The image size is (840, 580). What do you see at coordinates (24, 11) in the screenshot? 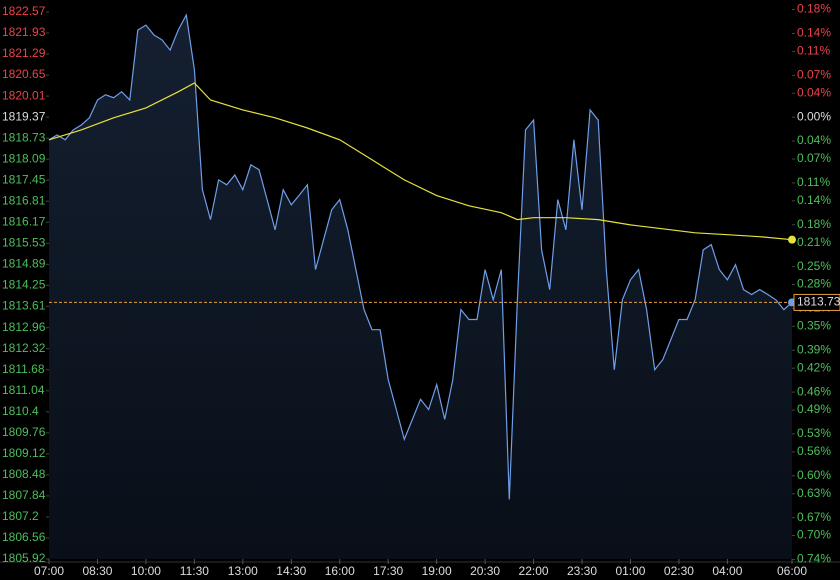
I see `y-tick-label: 1822.57` at bounding box center [24, 11].